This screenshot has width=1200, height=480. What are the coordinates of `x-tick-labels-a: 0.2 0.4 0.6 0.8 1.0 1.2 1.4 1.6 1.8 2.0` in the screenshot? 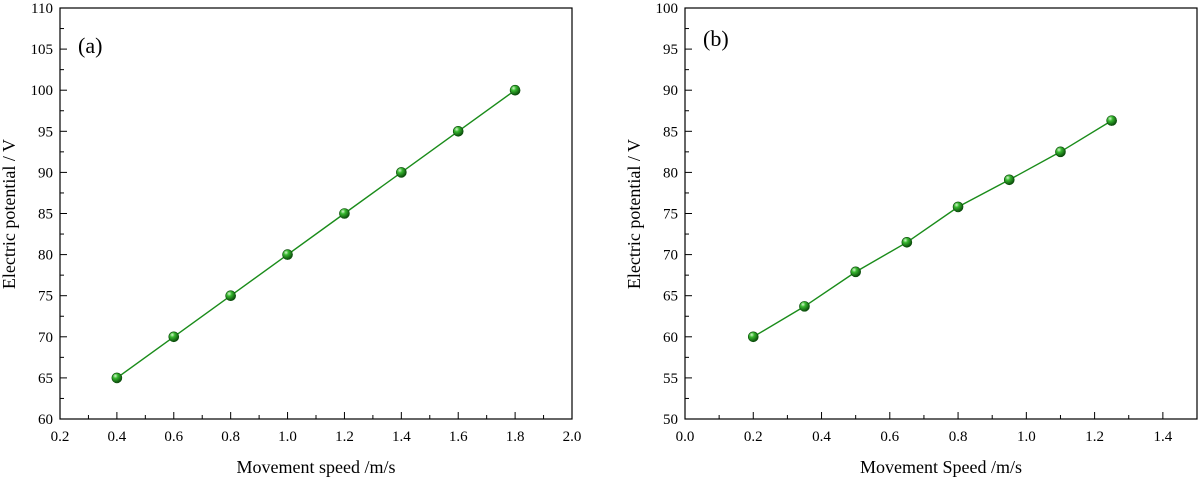 It's located at (316, 437).